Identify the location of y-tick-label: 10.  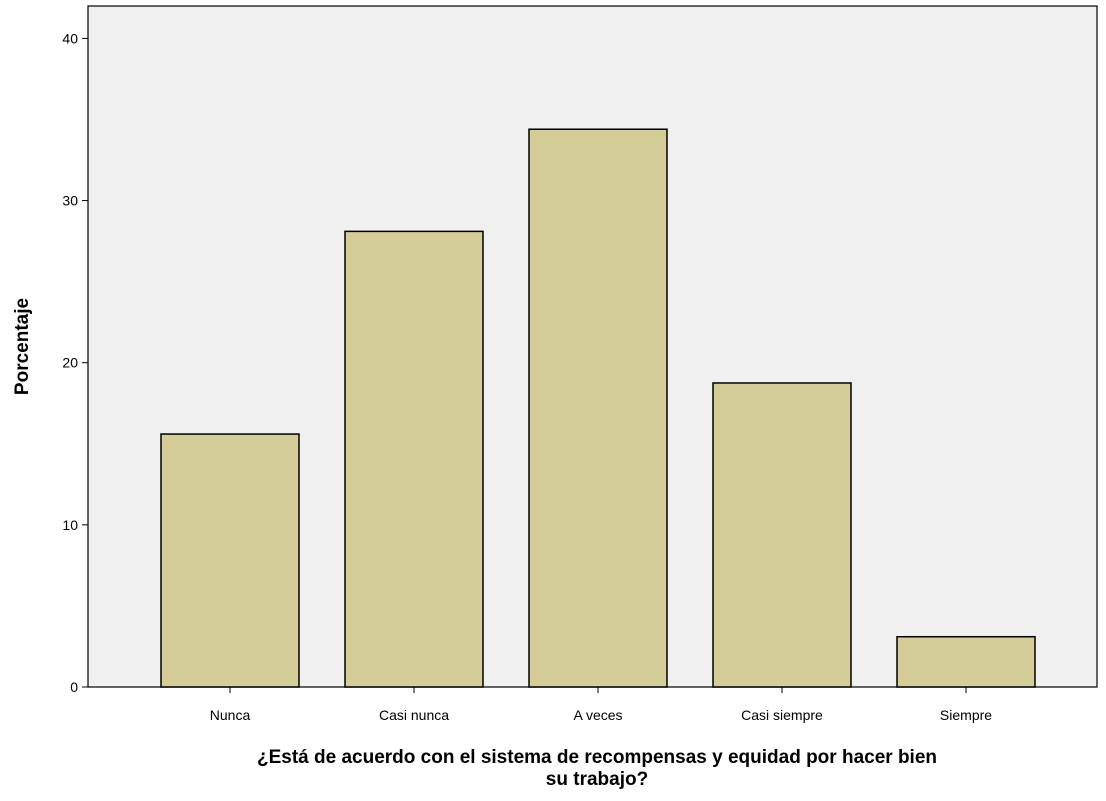
(70, 525).